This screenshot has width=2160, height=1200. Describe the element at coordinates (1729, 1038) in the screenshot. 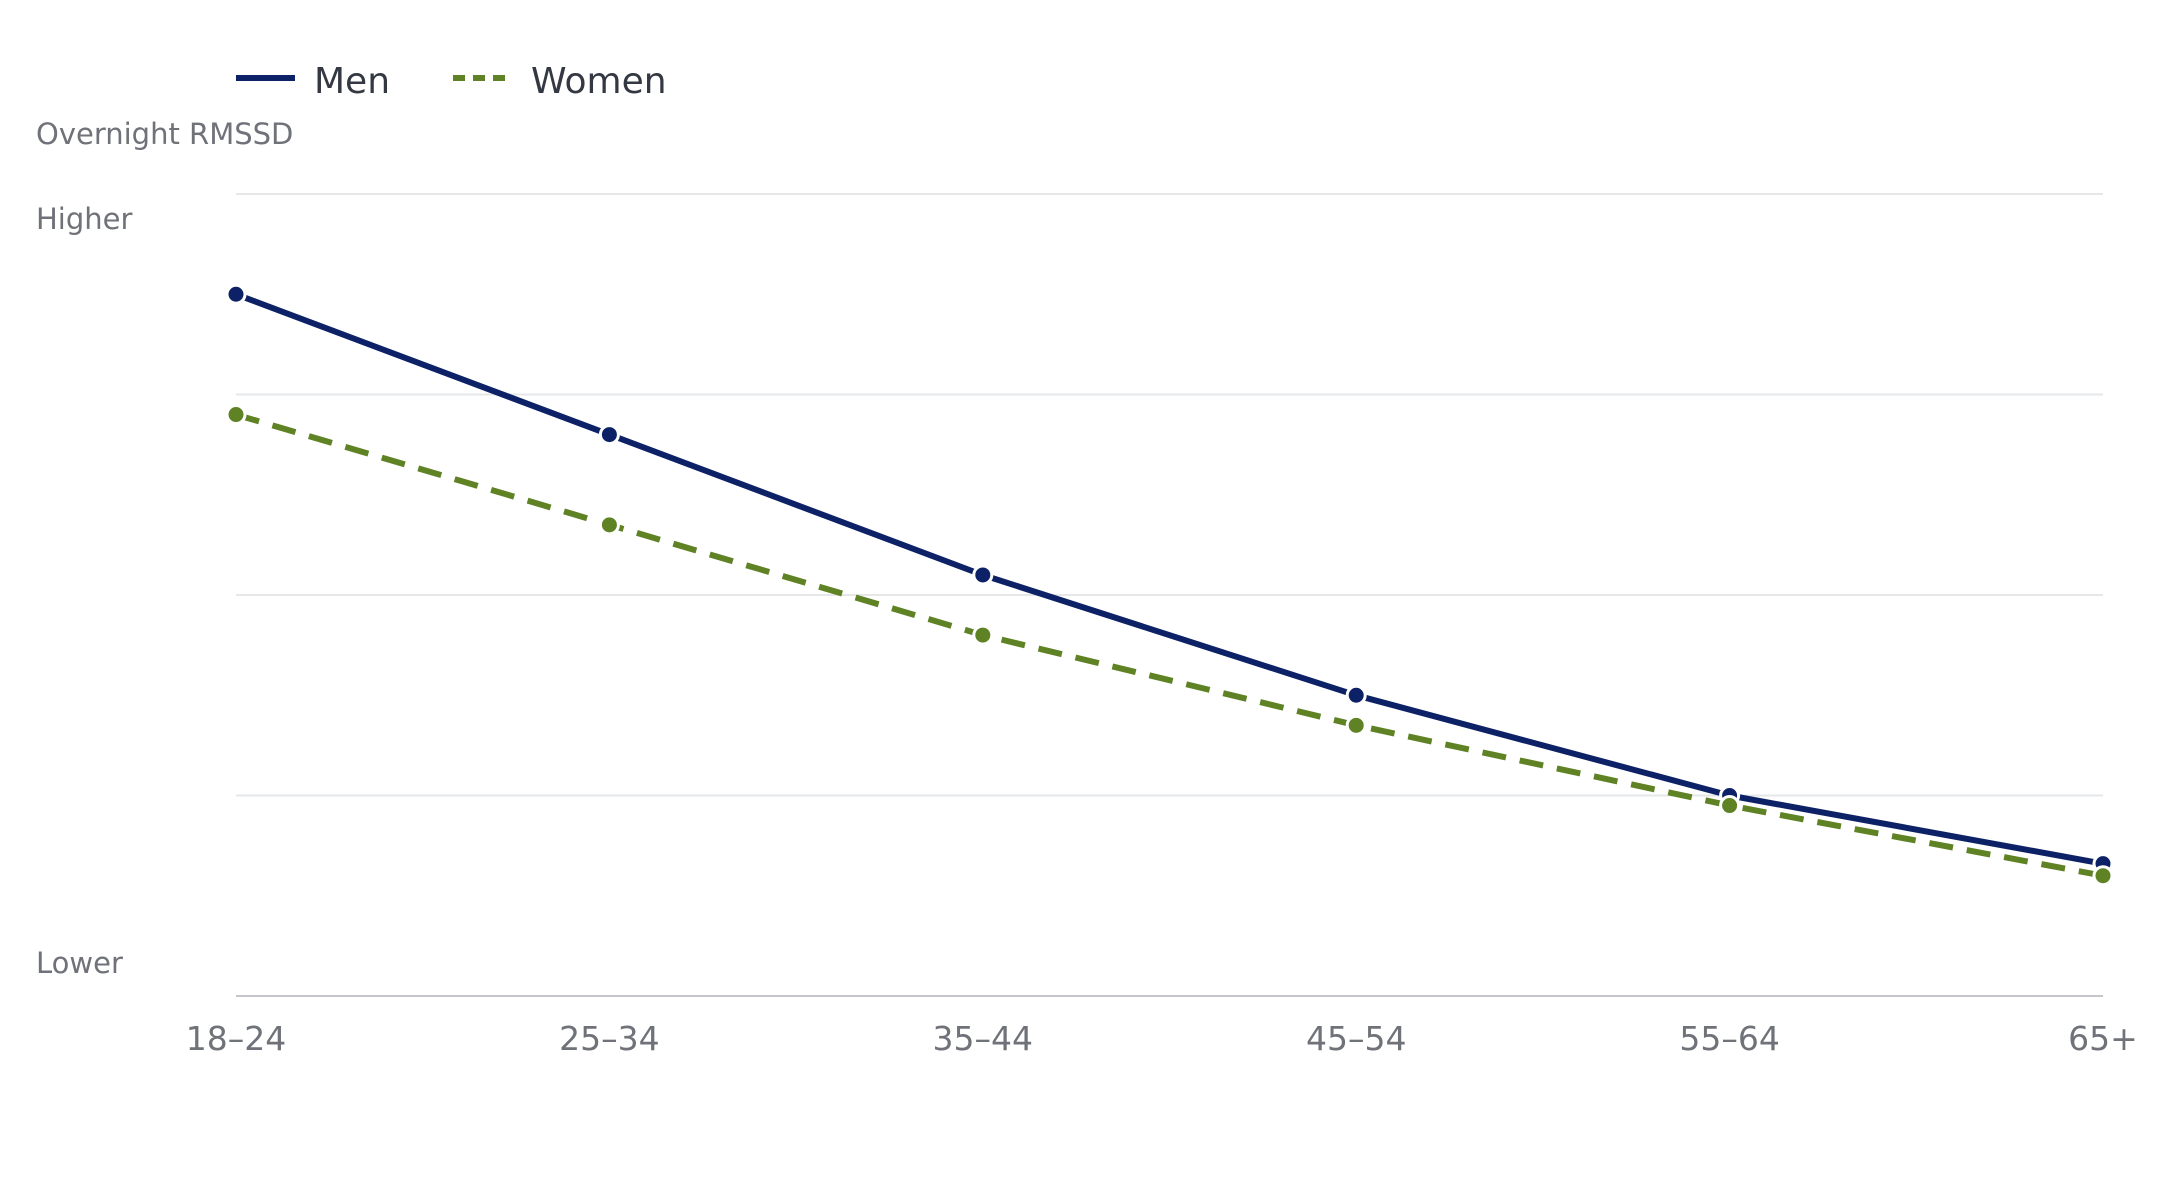

I see `x-tick-label: 55–64` at that location.